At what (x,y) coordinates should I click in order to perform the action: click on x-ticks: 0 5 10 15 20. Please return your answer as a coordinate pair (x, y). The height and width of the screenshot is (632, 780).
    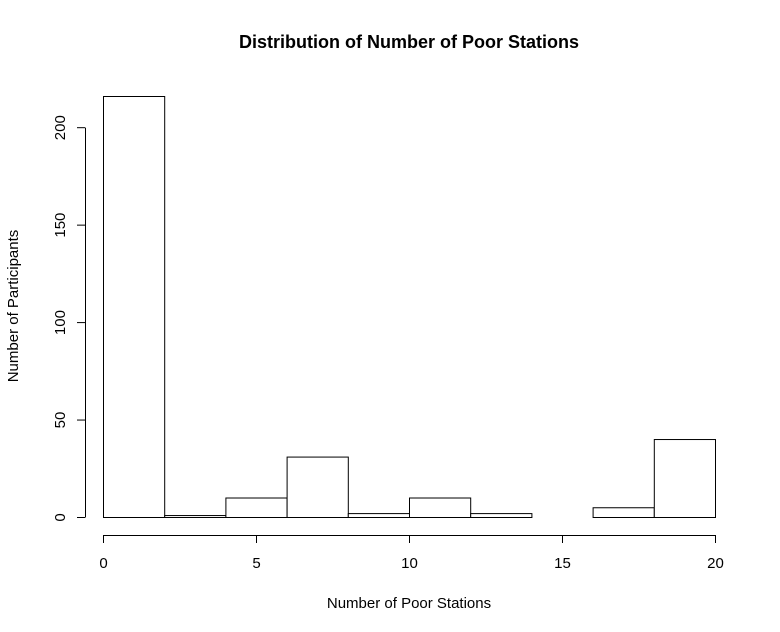
    Looking at the image, I should click on (411, 553).